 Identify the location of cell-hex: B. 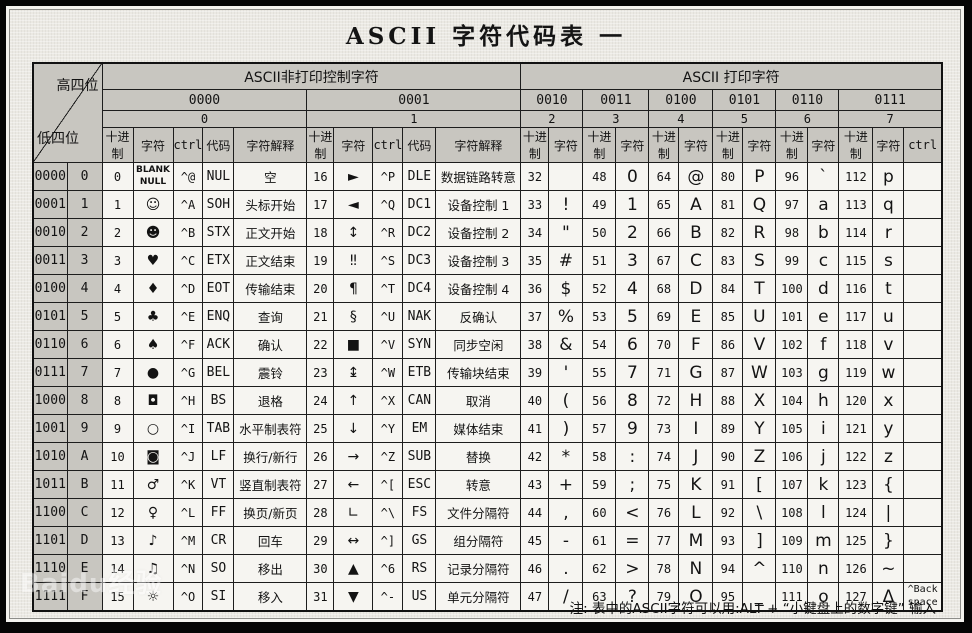
(84, 484).